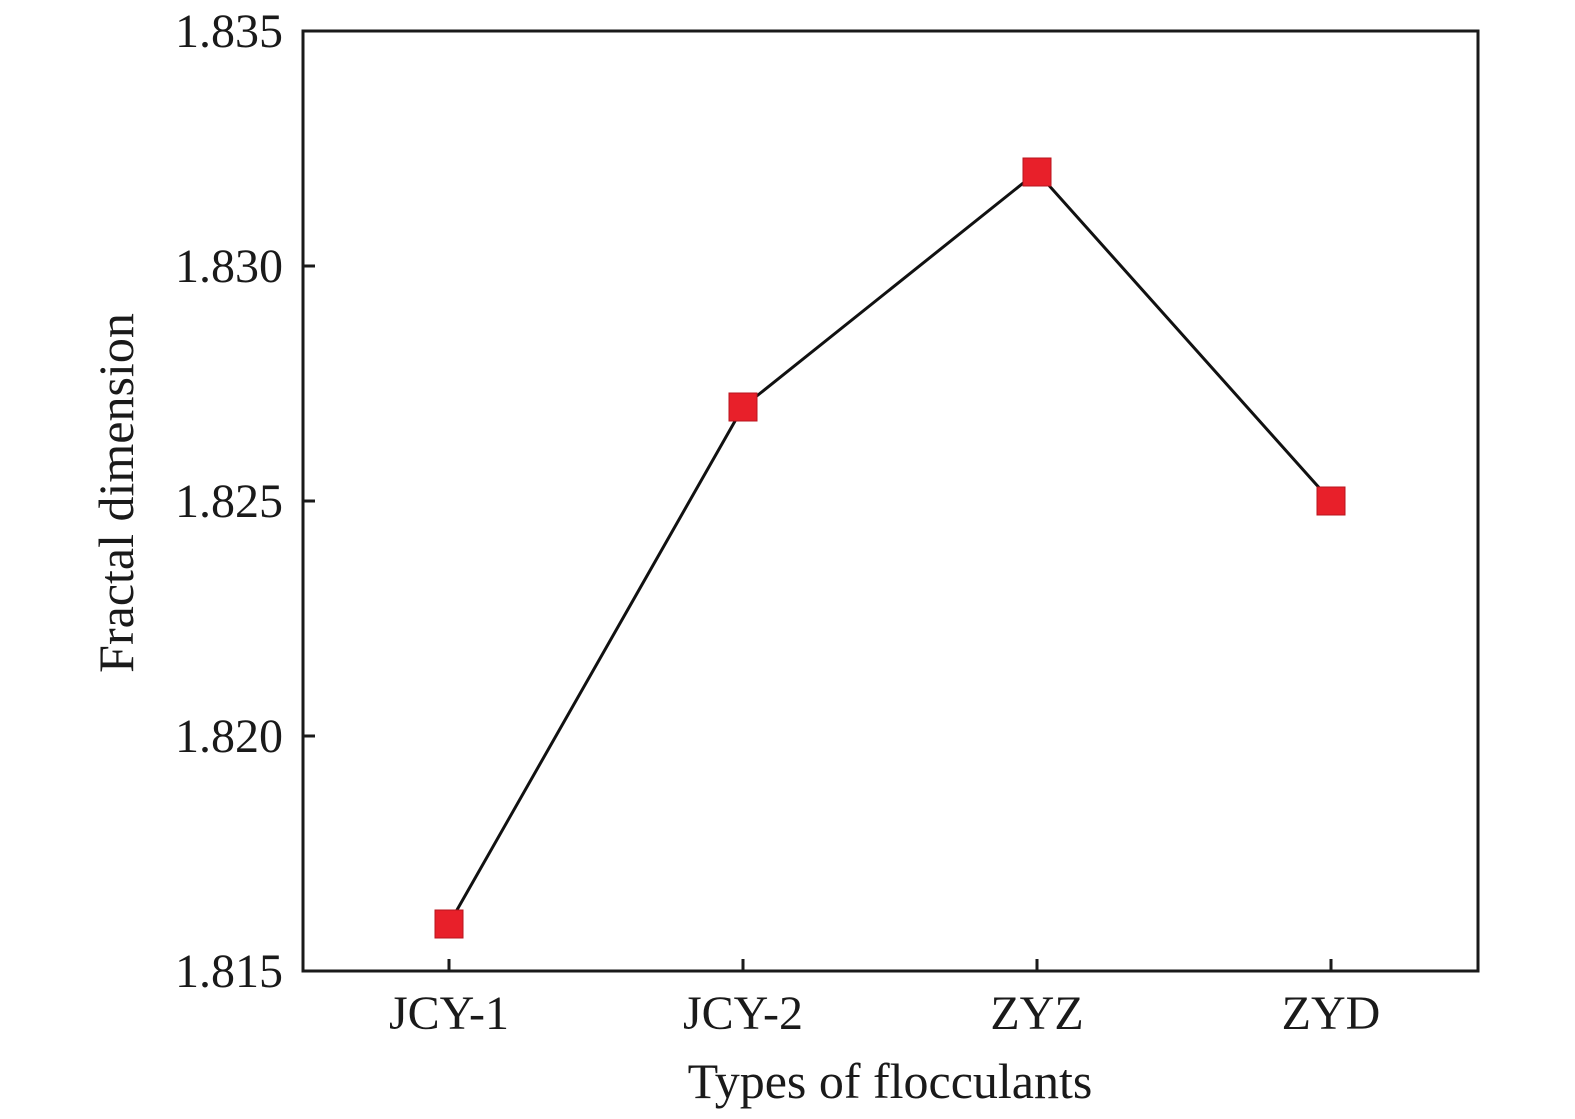 The width and height of the screenshot is (1575, 1119). I want to click on x-tick-label: JCY-1, so click(449, 1013).